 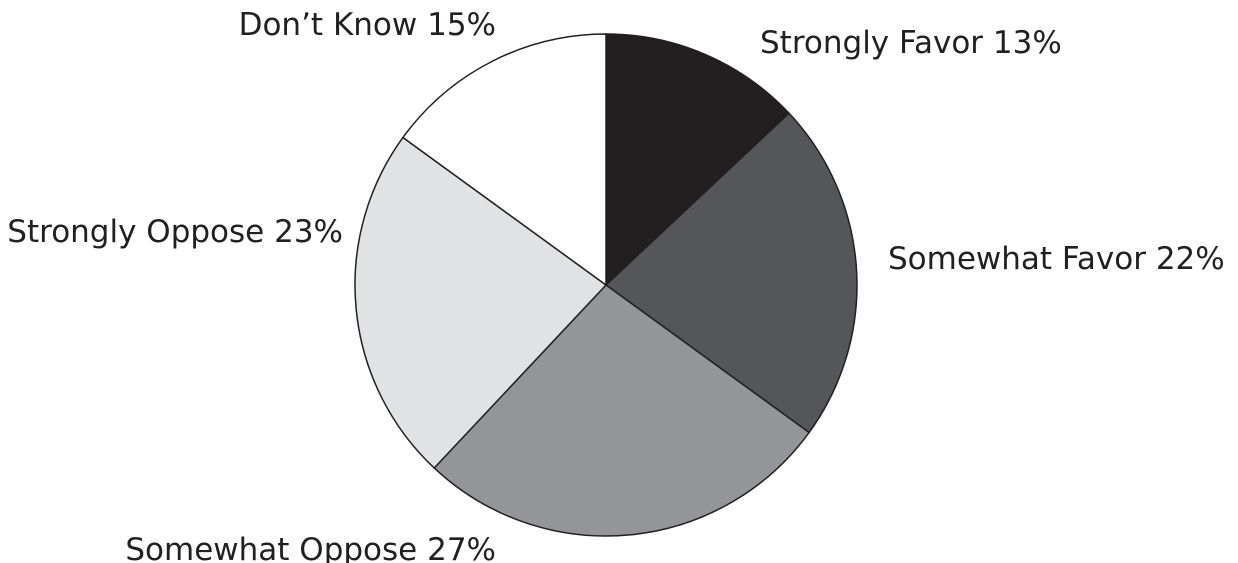 I want to click on slice-somewhat-oppose, so click(x=622, y=410).